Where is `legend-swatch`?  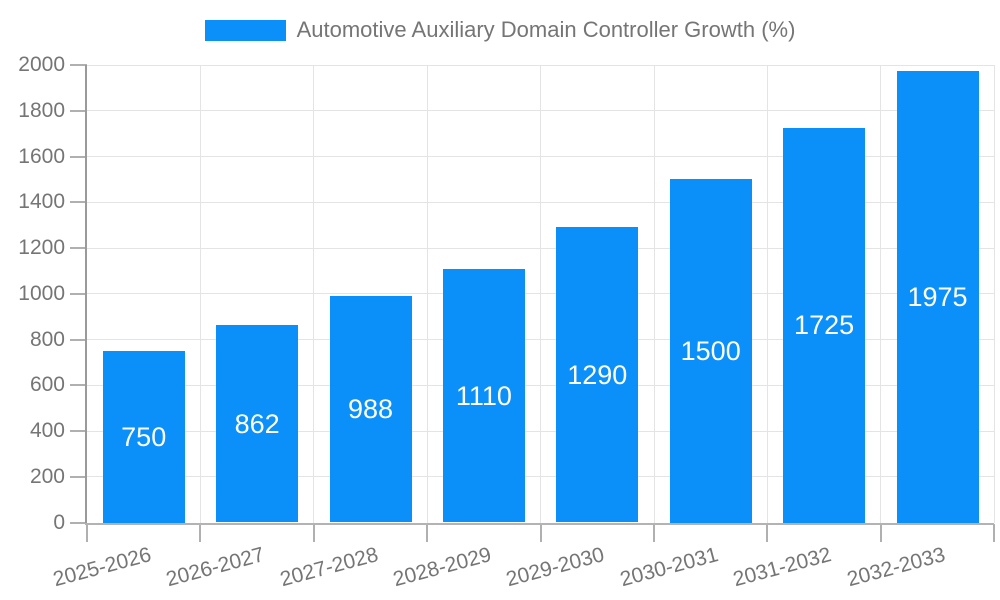
legend-swatch is located at coordinates (245, 30).